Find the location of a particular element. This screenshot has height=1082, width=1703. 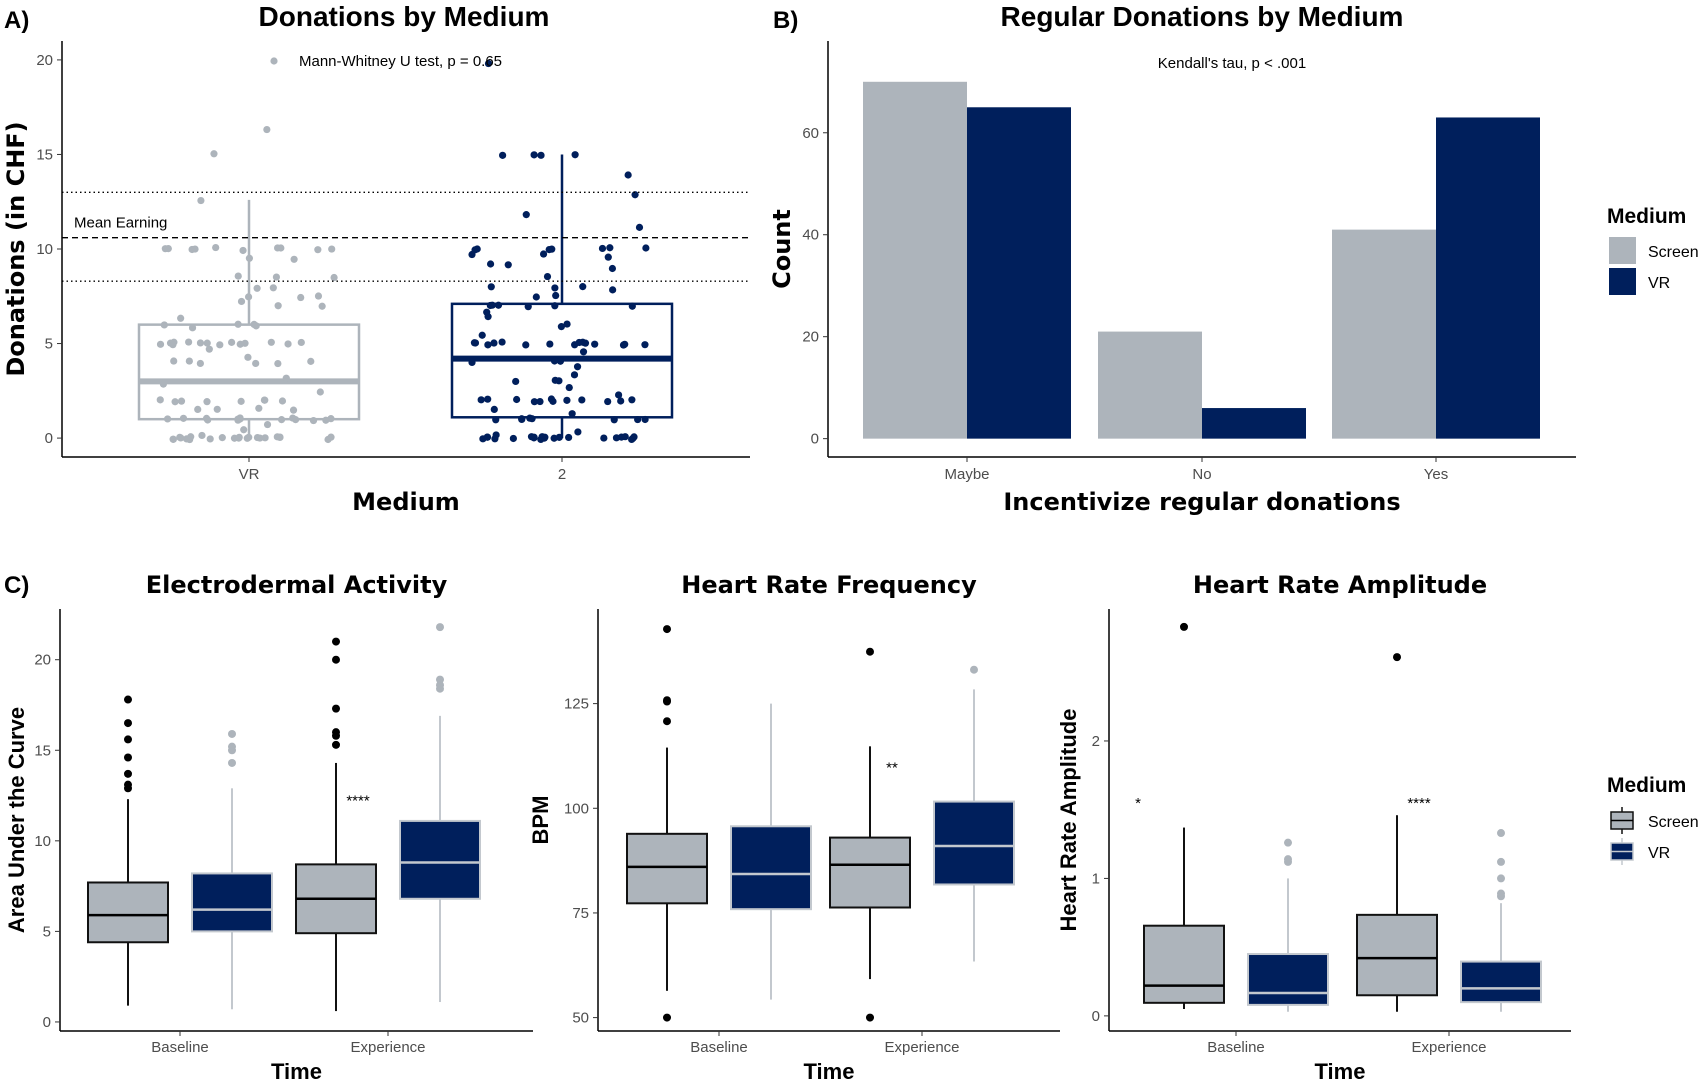

y-tick-label: 10 is located at coordinates (42, 841).